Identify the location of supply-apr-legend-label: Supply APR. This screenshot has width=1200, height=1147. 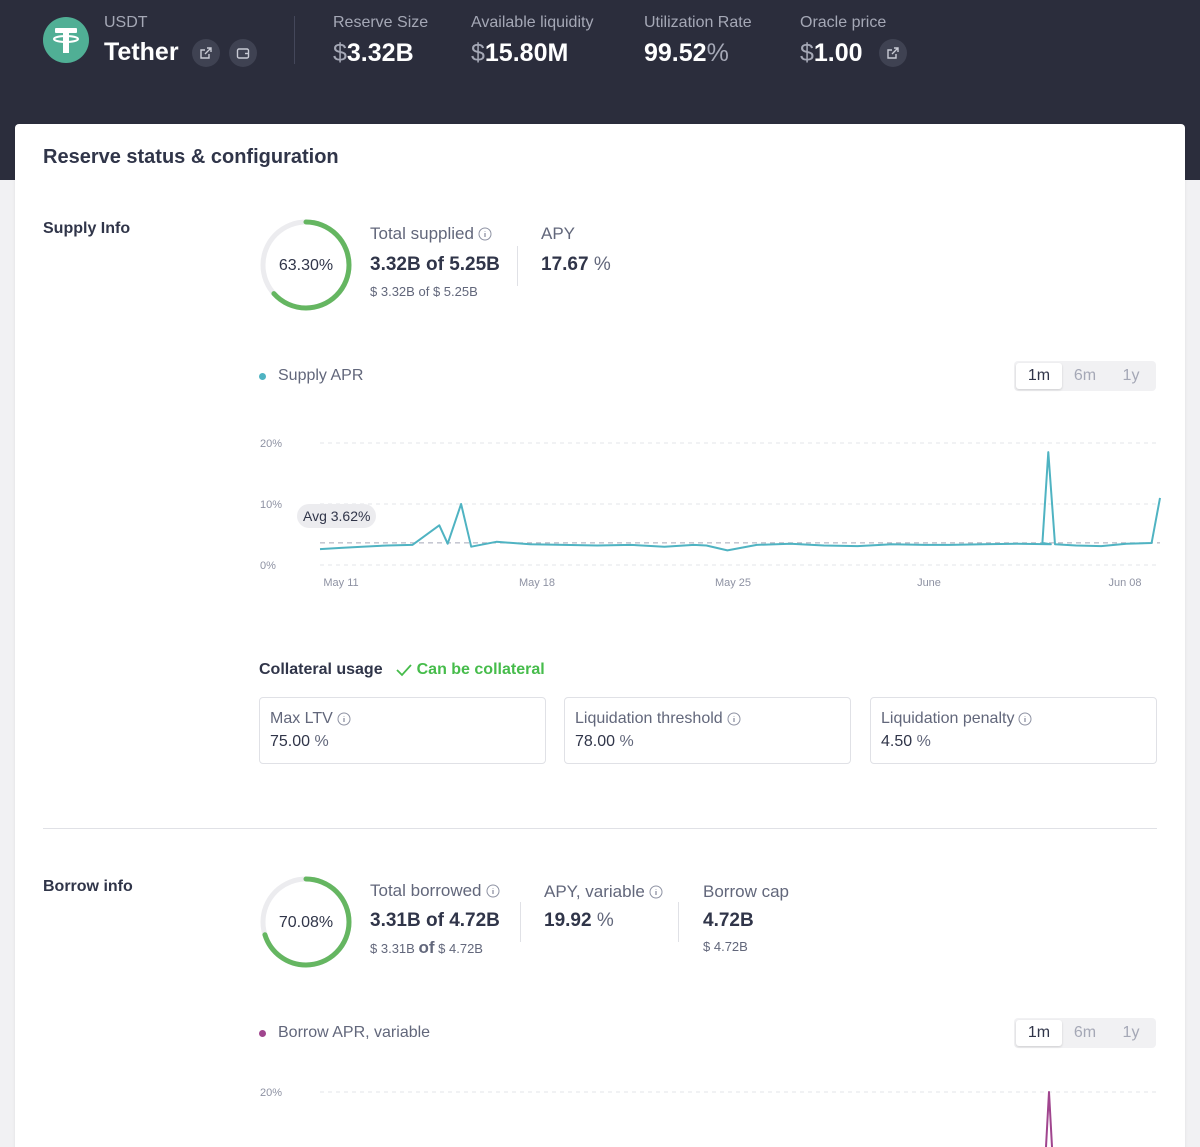
(321, 375).